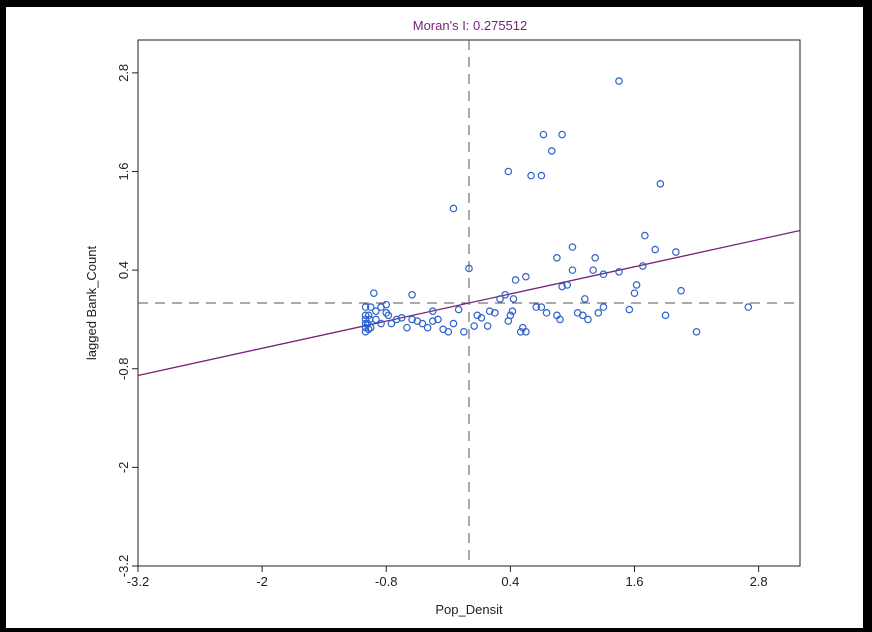  Describe the element at coordinates (138, 581) in the screenshot. I see `x-tick-label: -3.2` at that location.